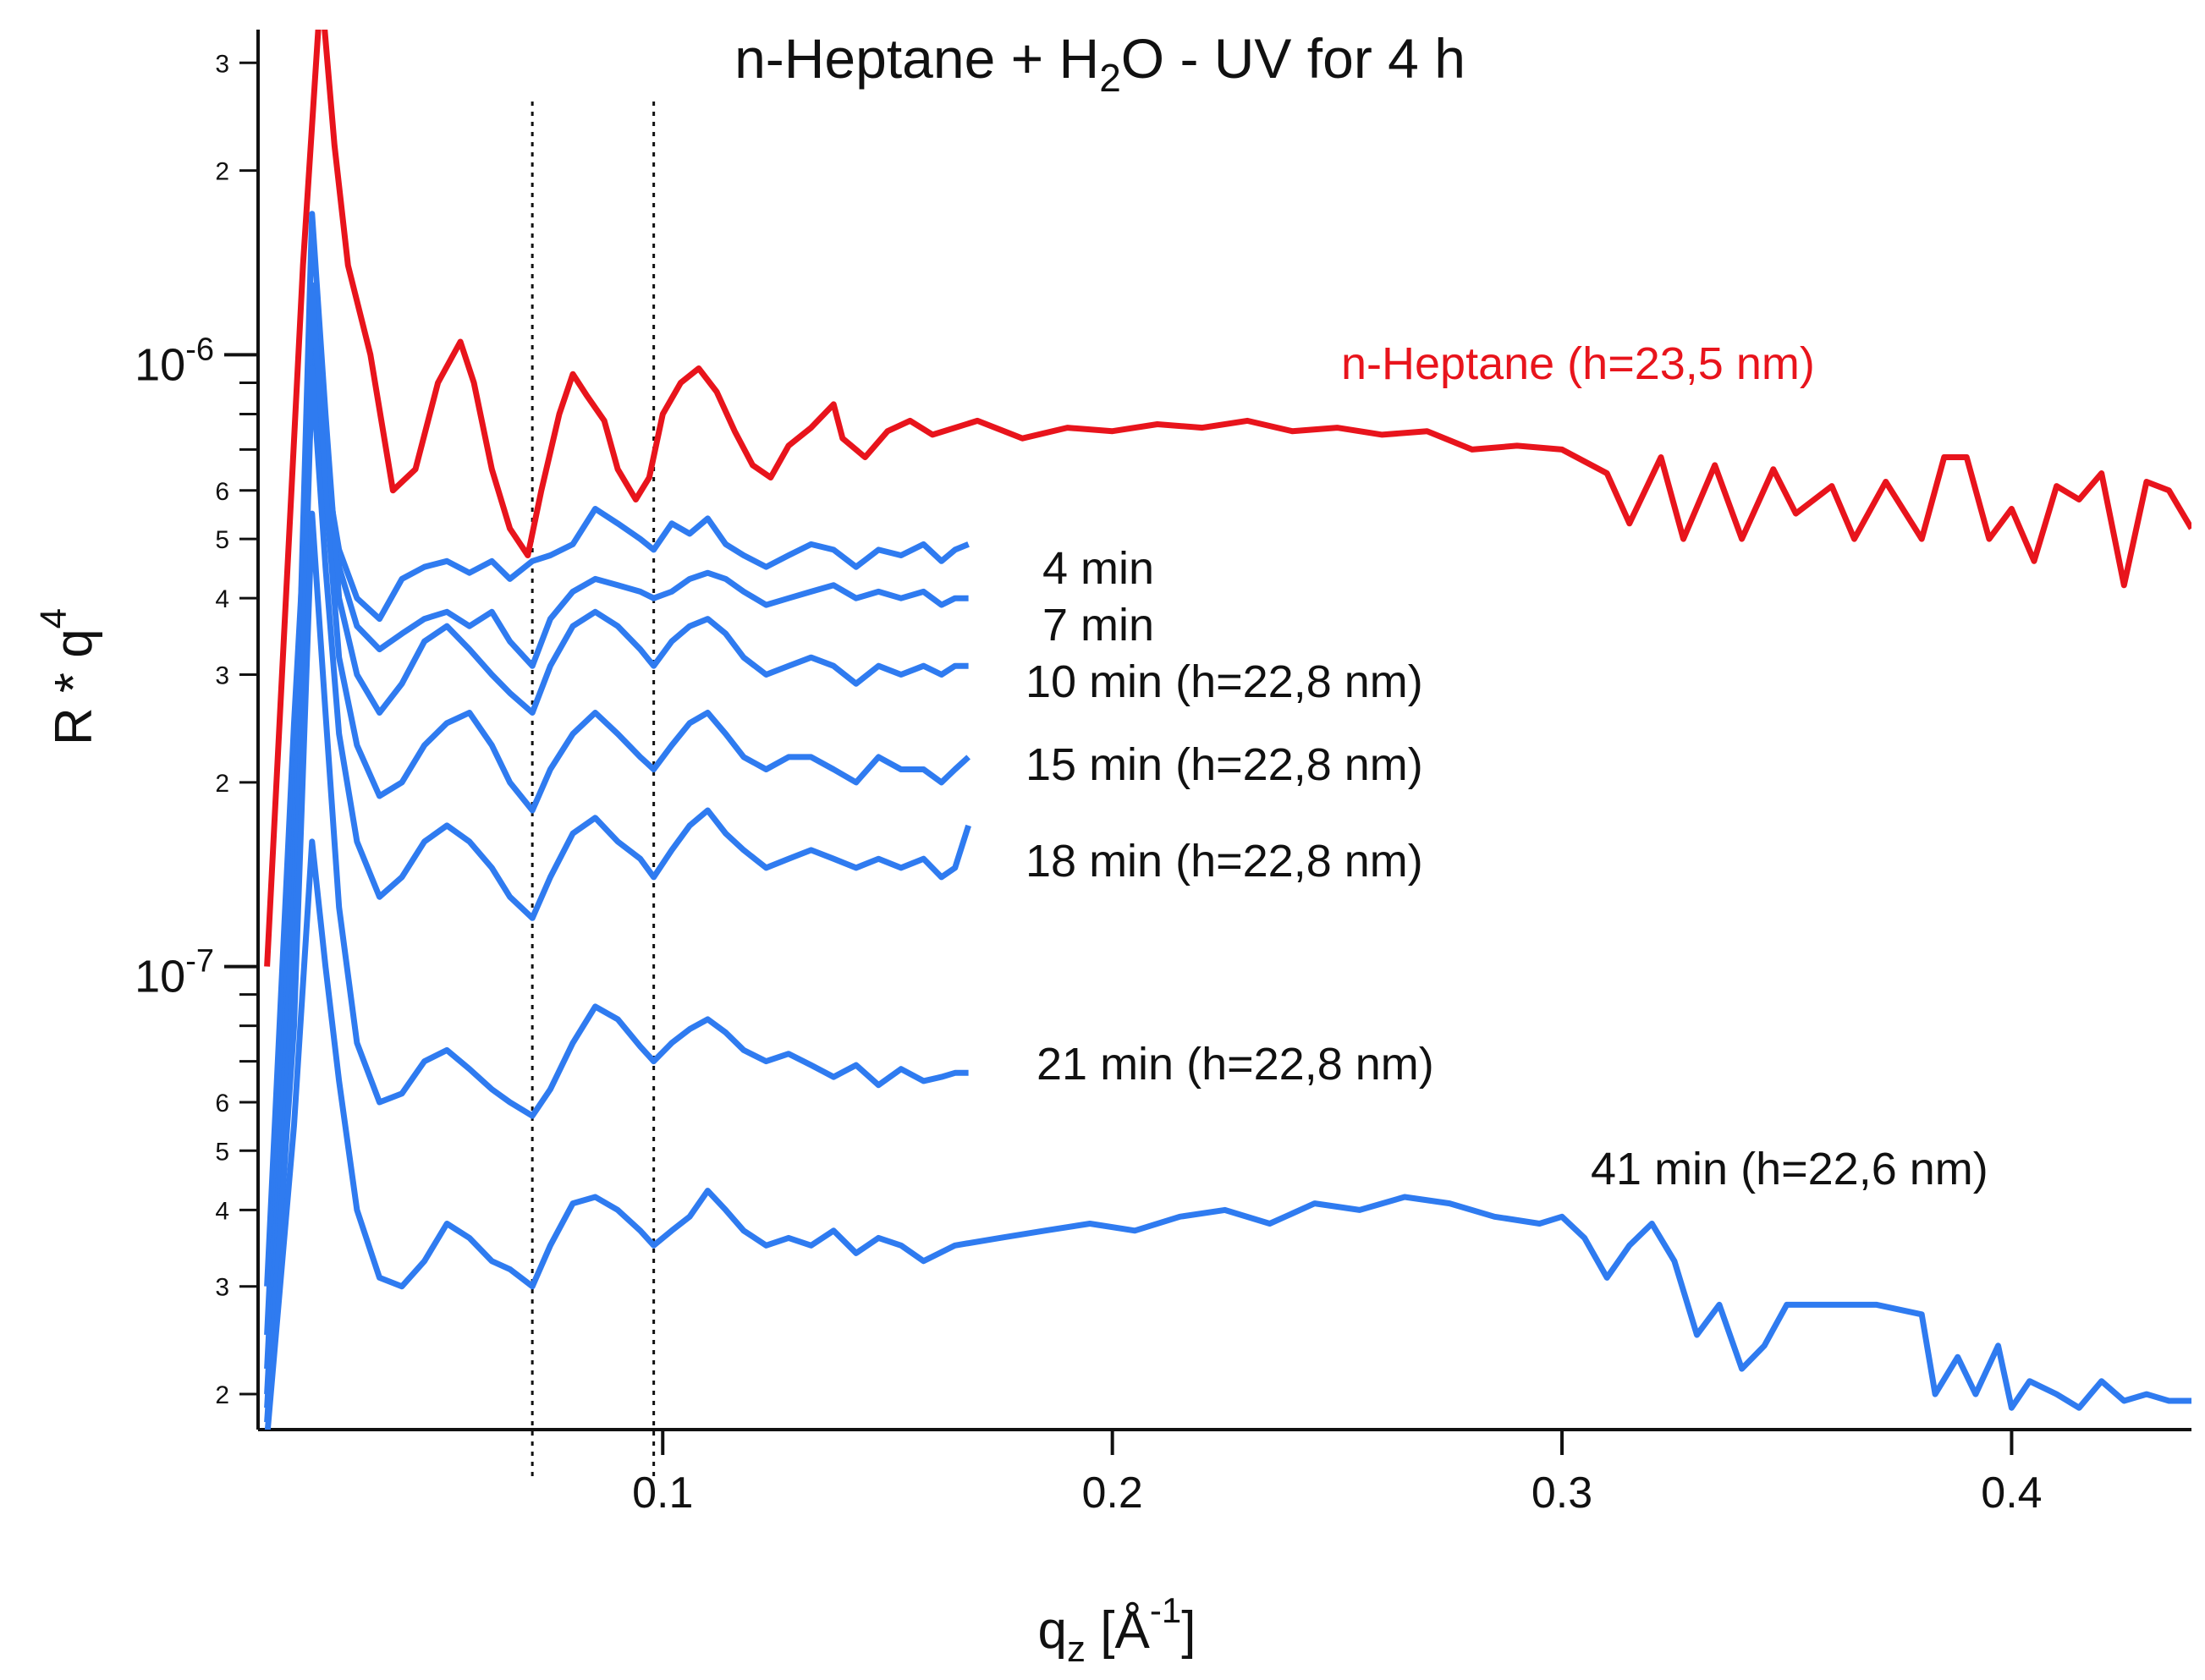 This screenshot has height=1680, width=2205. Describe the element at coordinates (54, 618) in the screenshot. I see `y-axis-label-superscript: 4` at that location.